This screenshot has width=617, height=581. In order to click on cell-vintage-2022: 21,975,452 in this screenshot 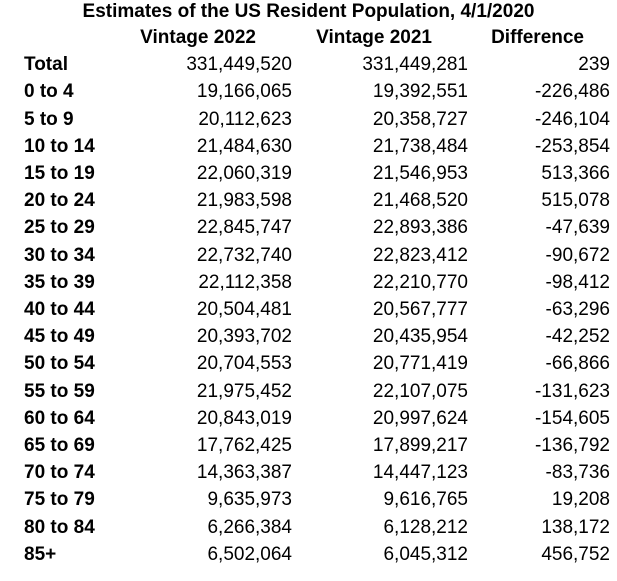, I will do `click(244, 391)`.